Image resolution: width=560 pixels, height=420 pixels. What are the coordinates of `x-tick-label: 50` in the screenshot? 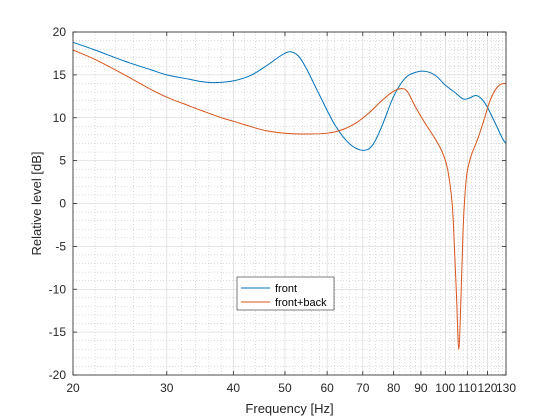 It's located at (285, 388).